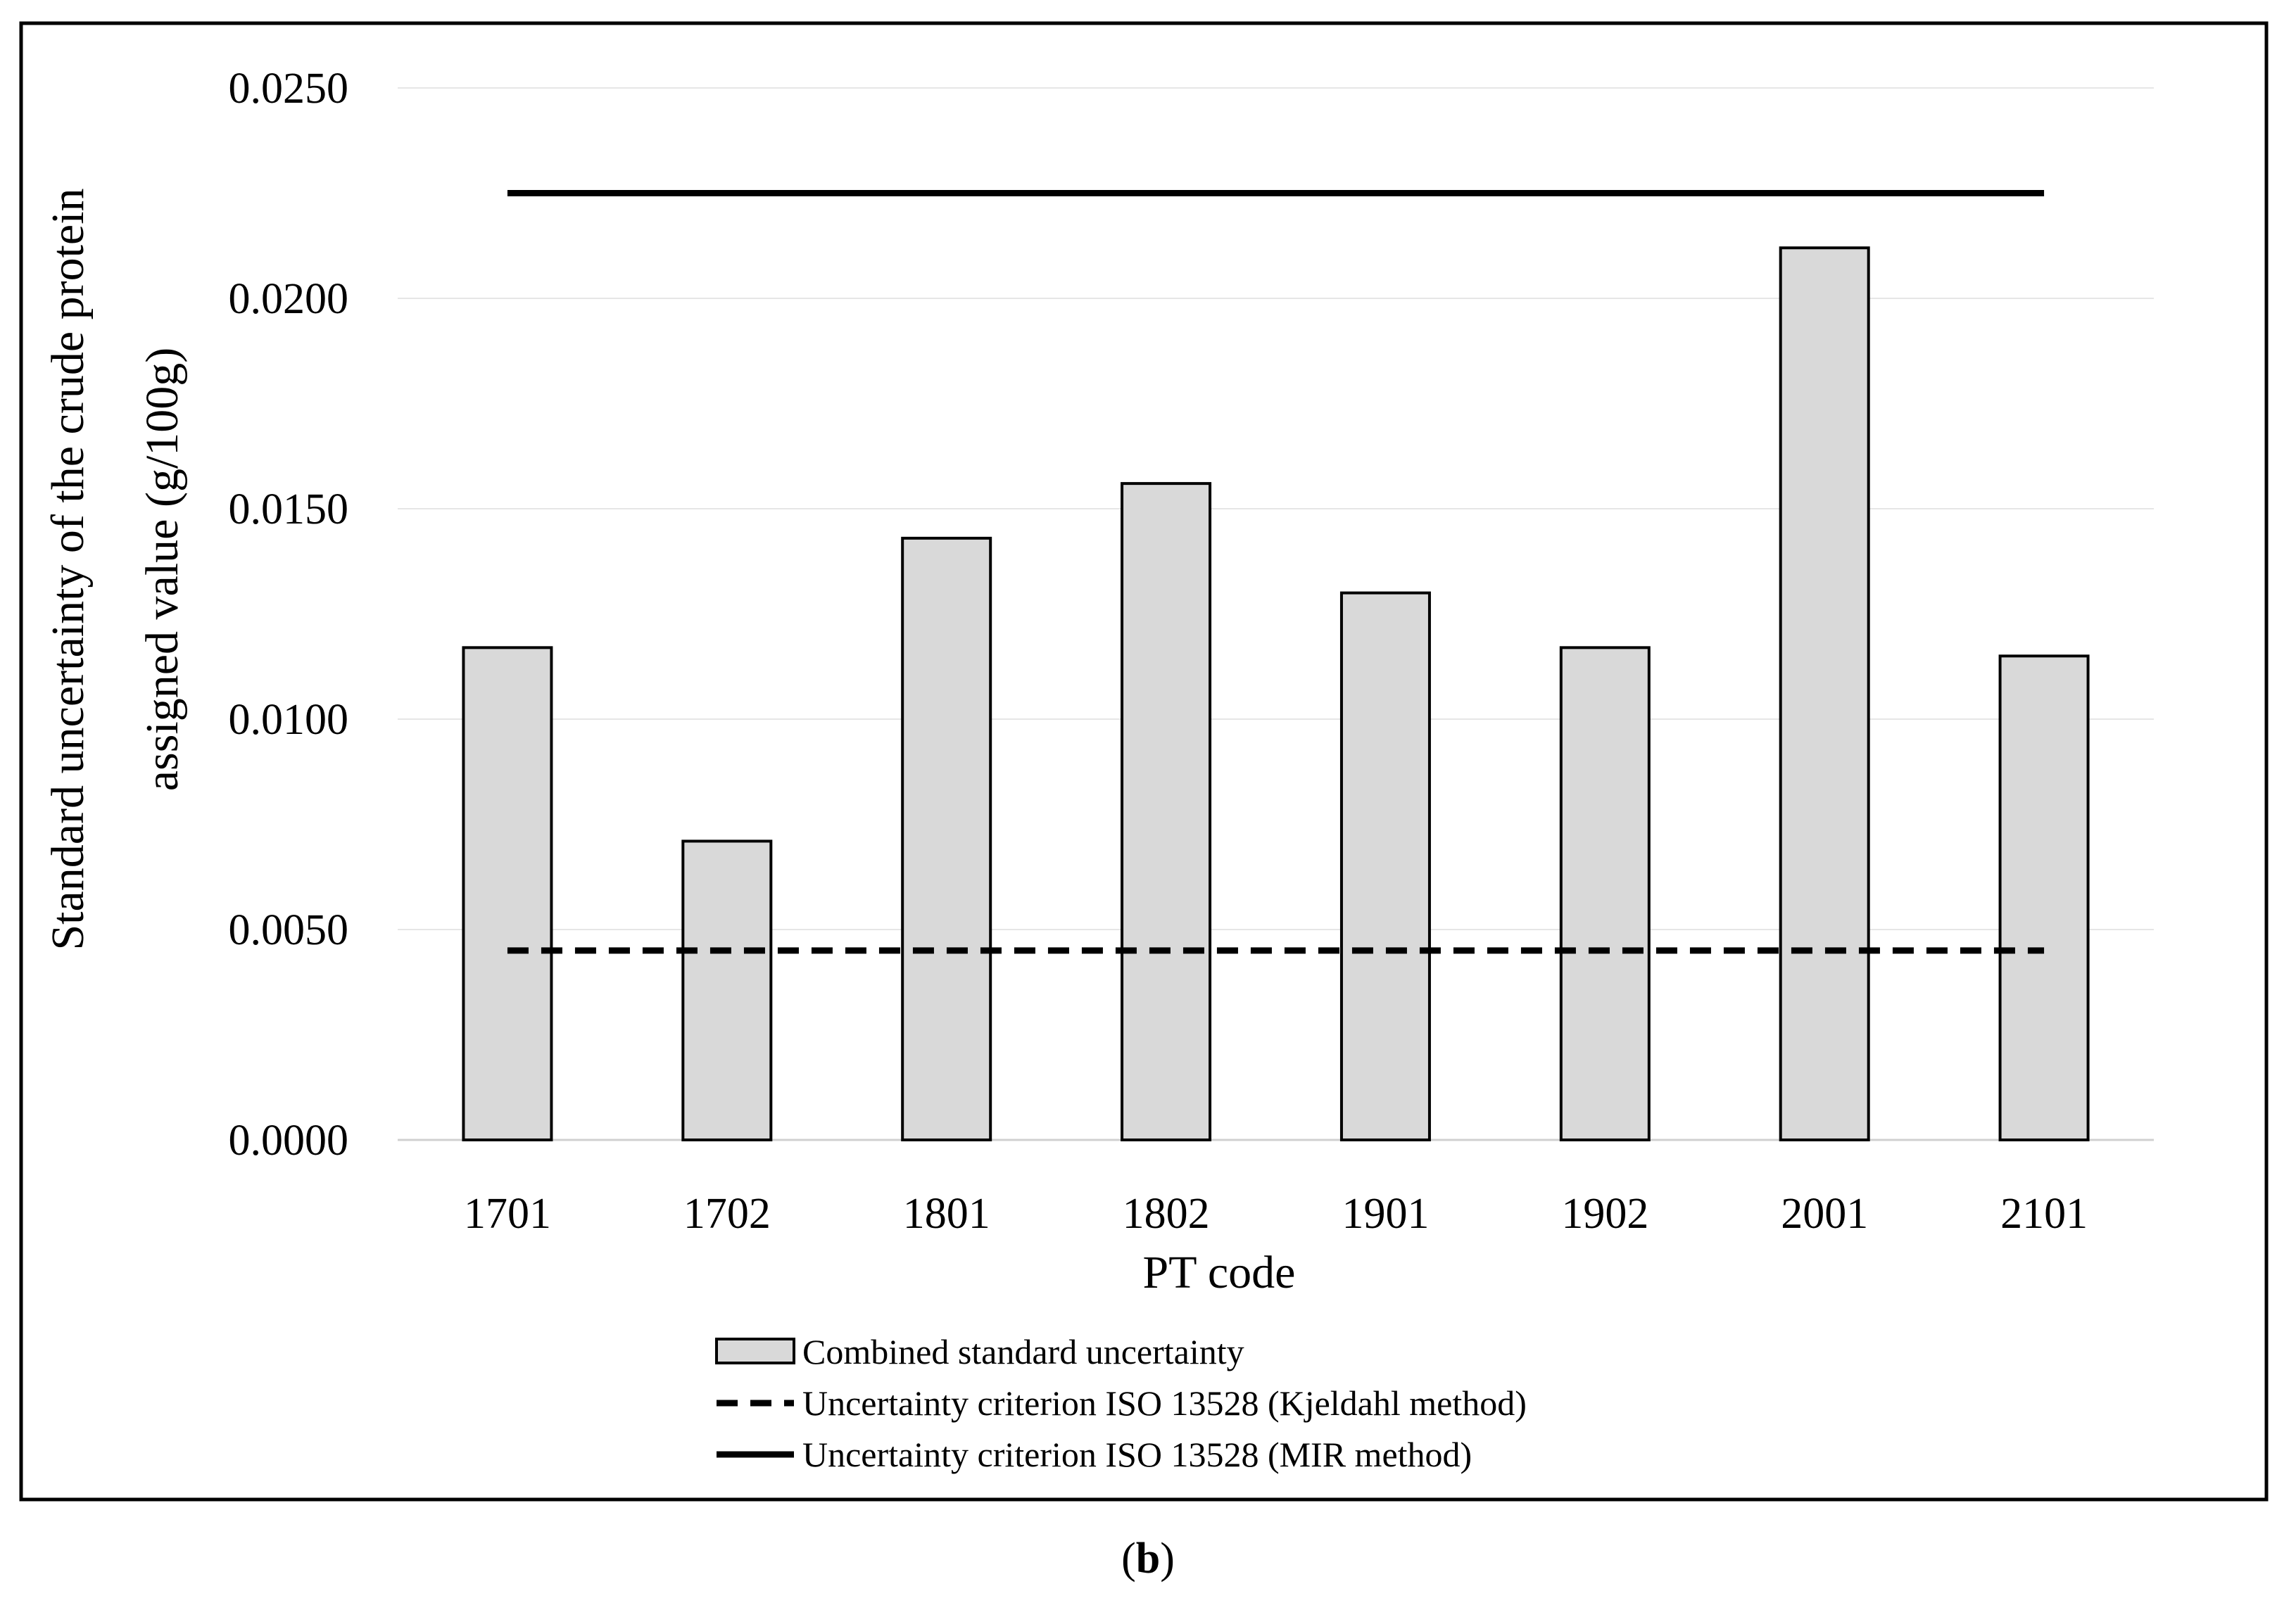 The width and height of the screenshot is (2296, 1598). Describe the element at coordinates (289, 509) in the screenshot. I see `y-tick-label: 0.0150` at that location.